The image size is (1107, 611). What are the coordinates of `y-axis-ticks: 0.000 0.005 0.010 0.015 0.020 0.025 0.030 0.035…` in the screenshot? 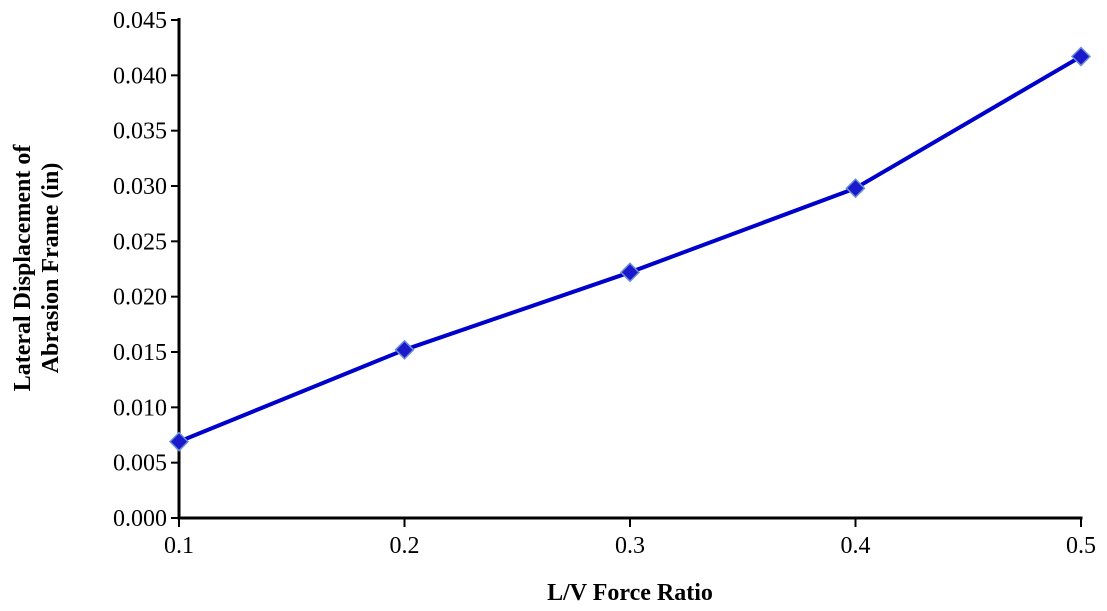 It's located at (146, 270).